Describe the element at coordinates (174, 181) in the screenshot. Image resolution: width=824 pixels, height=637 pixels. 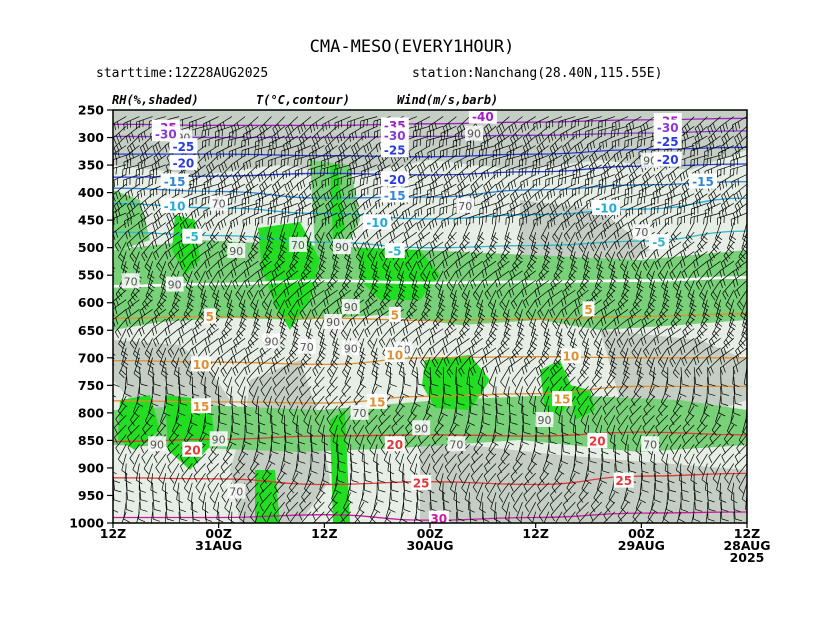
I see `temperature-contour-label: -15` at that location.